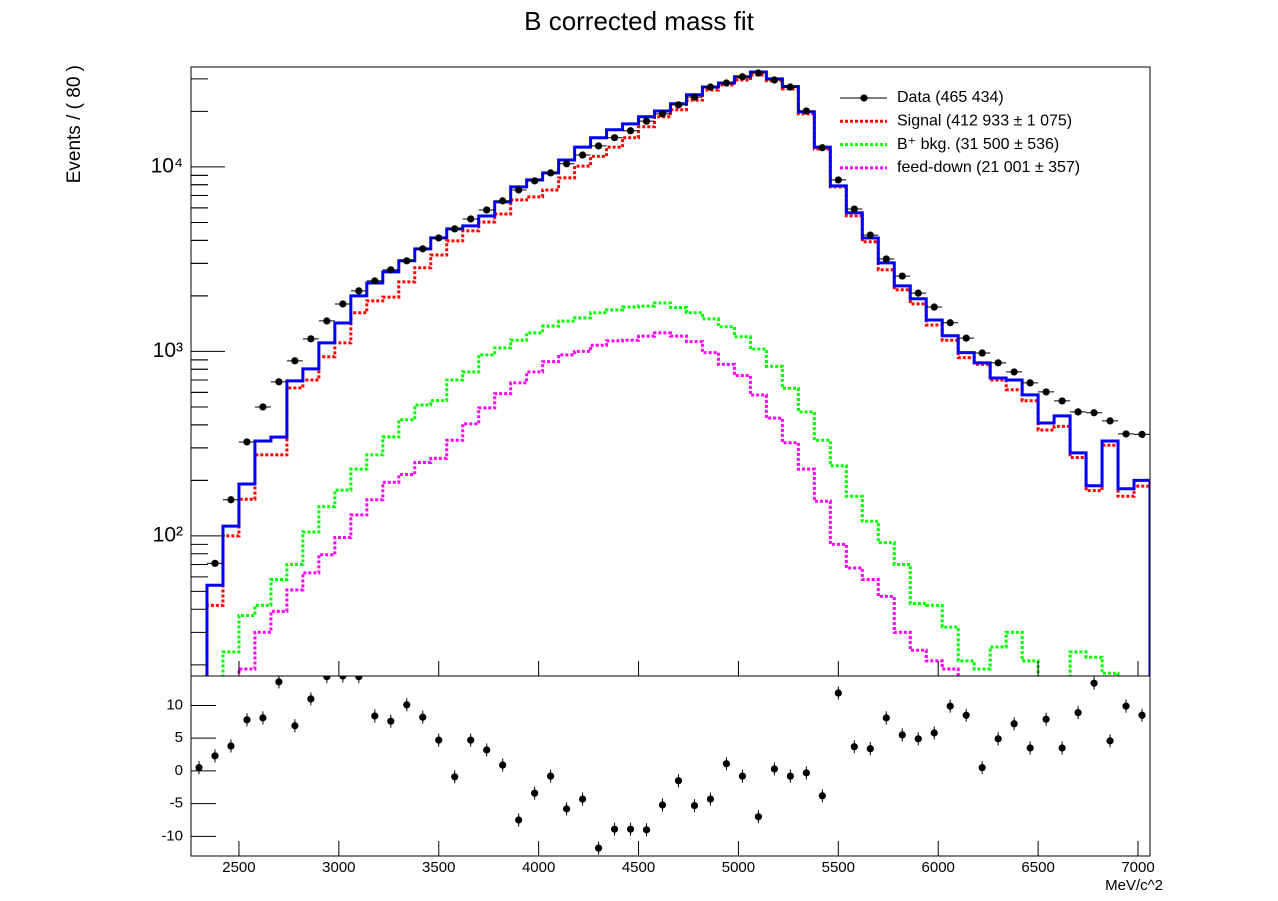 This screenshot has height=901, width=1278. What do you see at coordinates (838, 867) in the screenshot?
I see `x-tick-label: 5500` at bounding box center [838, 867].